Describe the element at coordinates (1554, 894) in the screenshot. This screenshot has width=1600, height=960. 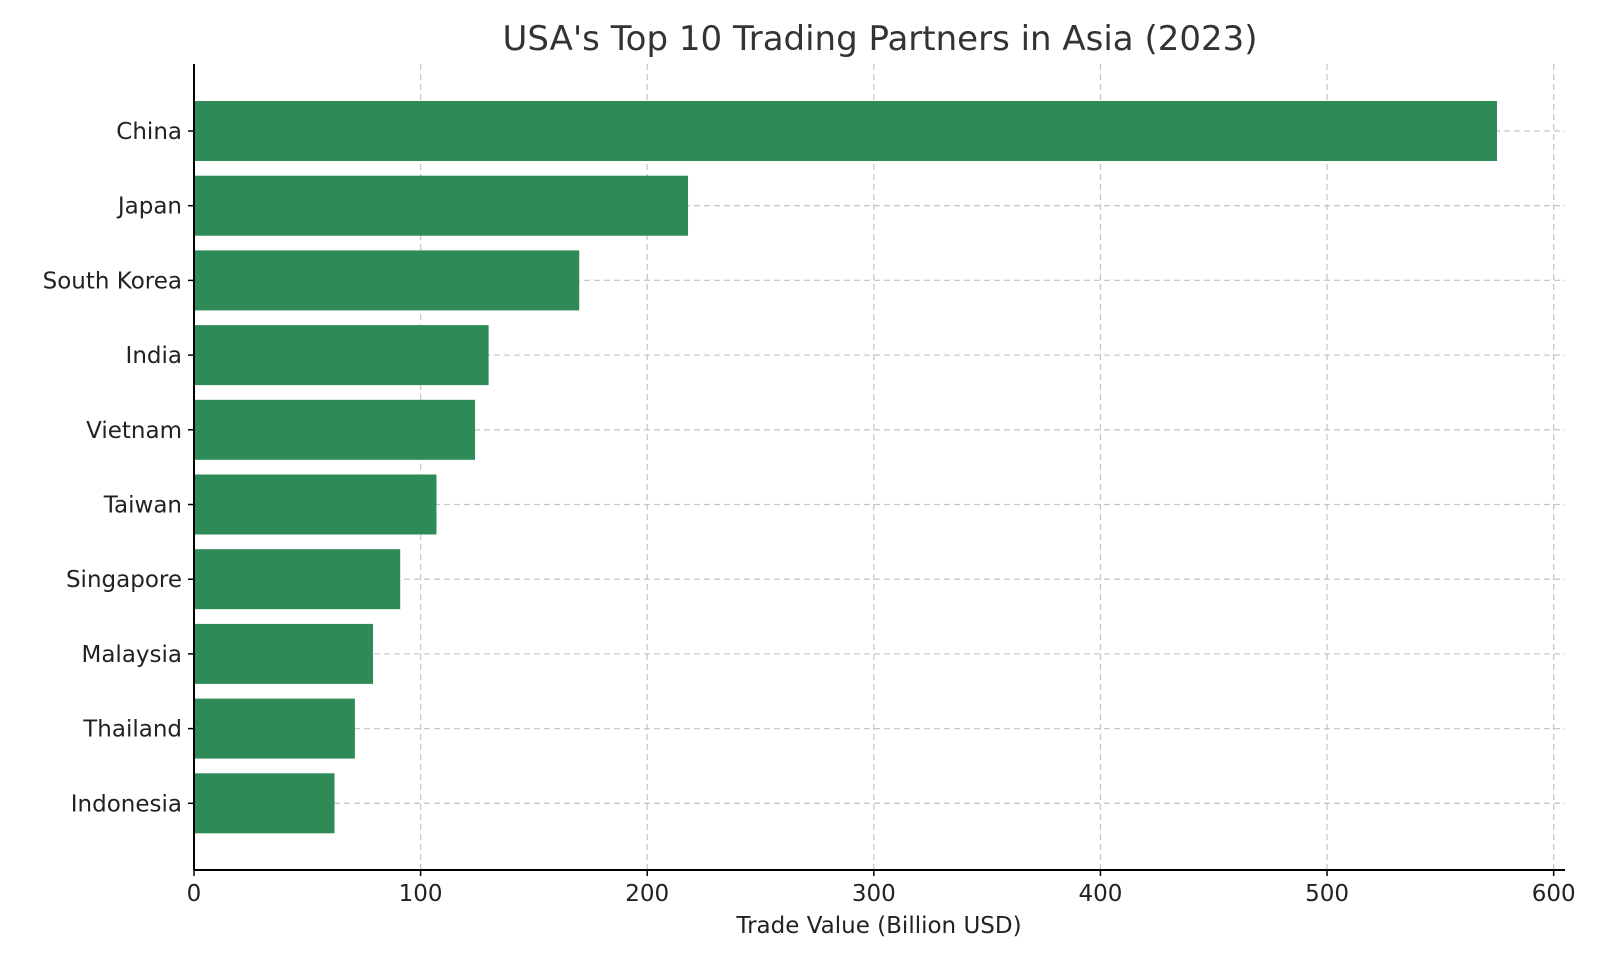
I see `x-tick-label: 600` at that location.